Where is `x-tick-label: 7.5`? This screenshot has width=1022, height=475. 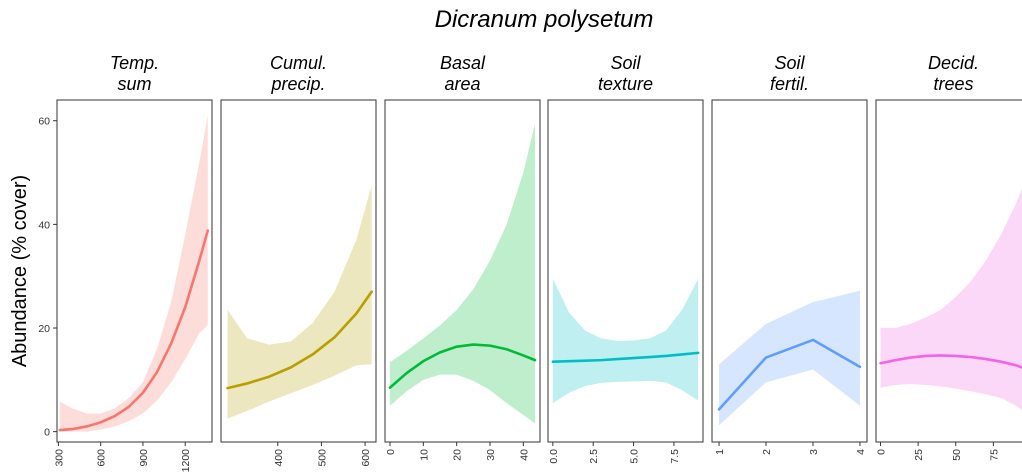 x-tick-label: 7.5 is located at coordinates (675, 456).